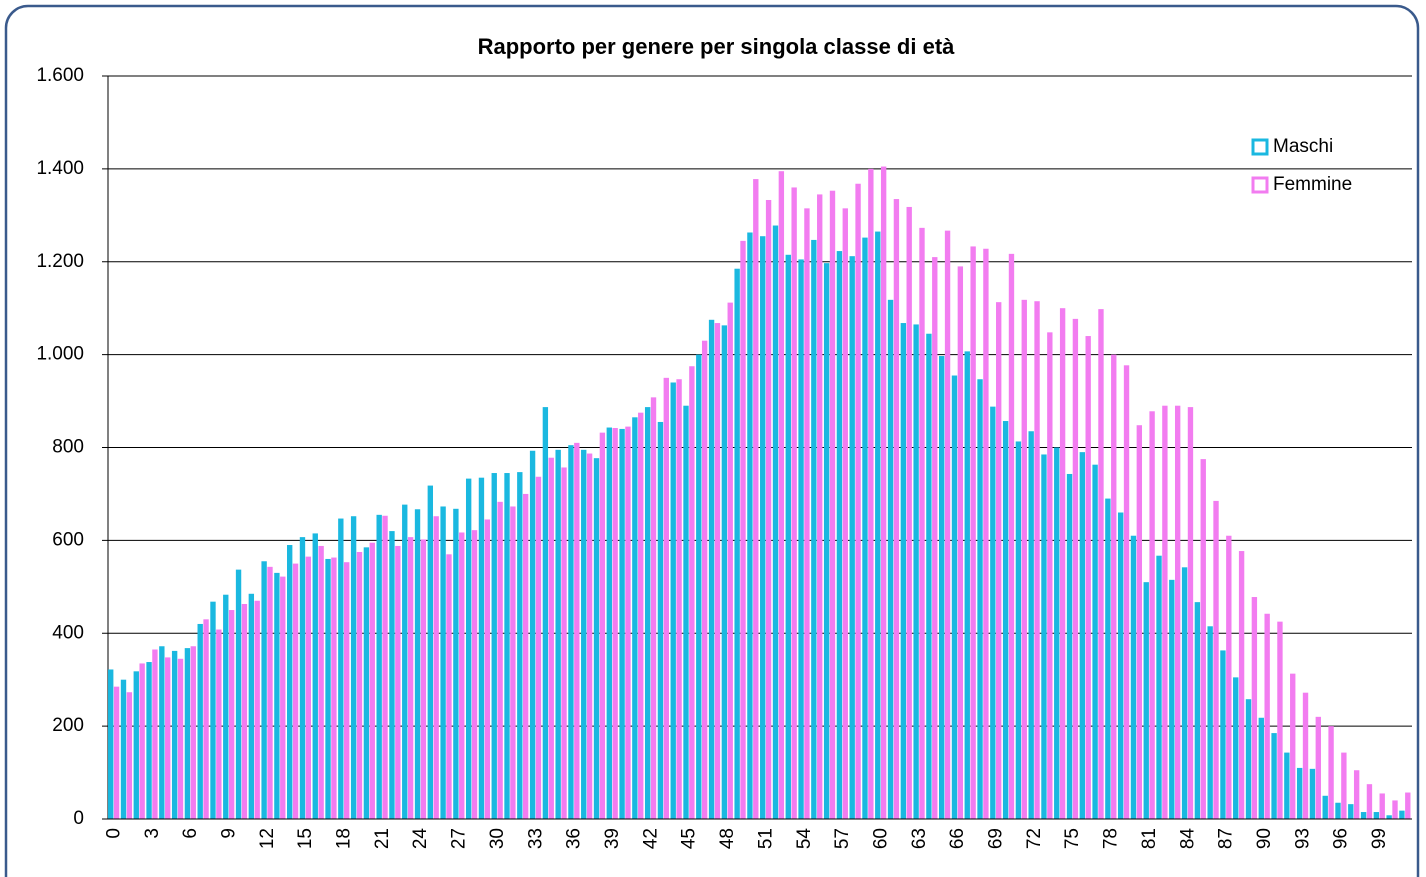 This screenshot has height=877, width=1426. Describe the element at coordinates (1187, 839) in the screenshot. I see `x-tick-label: 84` at that location.